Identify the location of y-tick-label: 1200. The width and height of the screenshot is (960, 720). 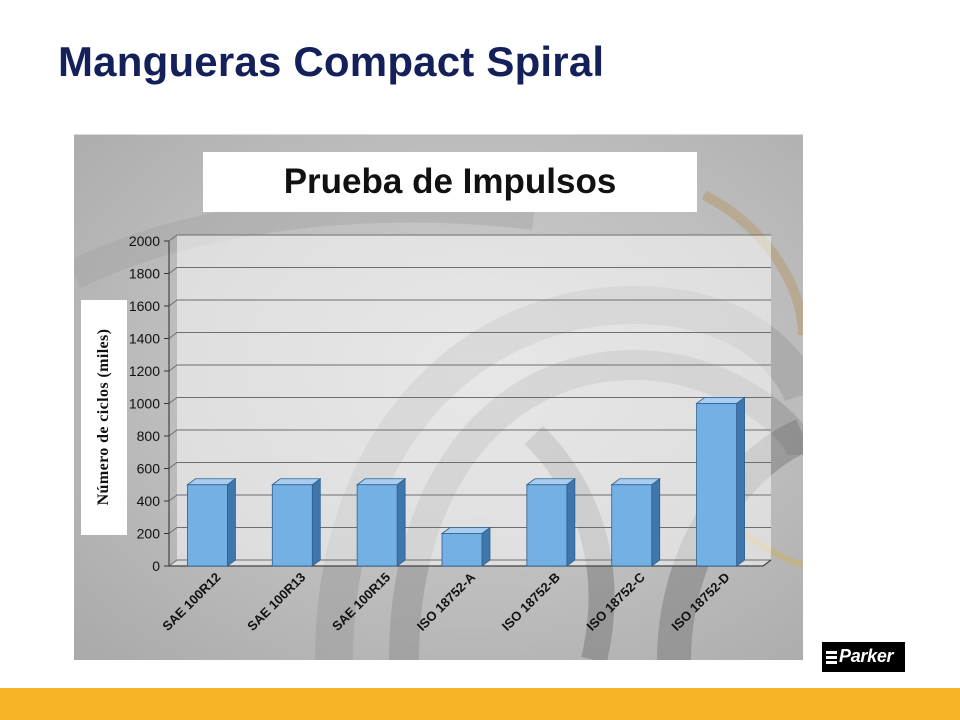
(144, 371).